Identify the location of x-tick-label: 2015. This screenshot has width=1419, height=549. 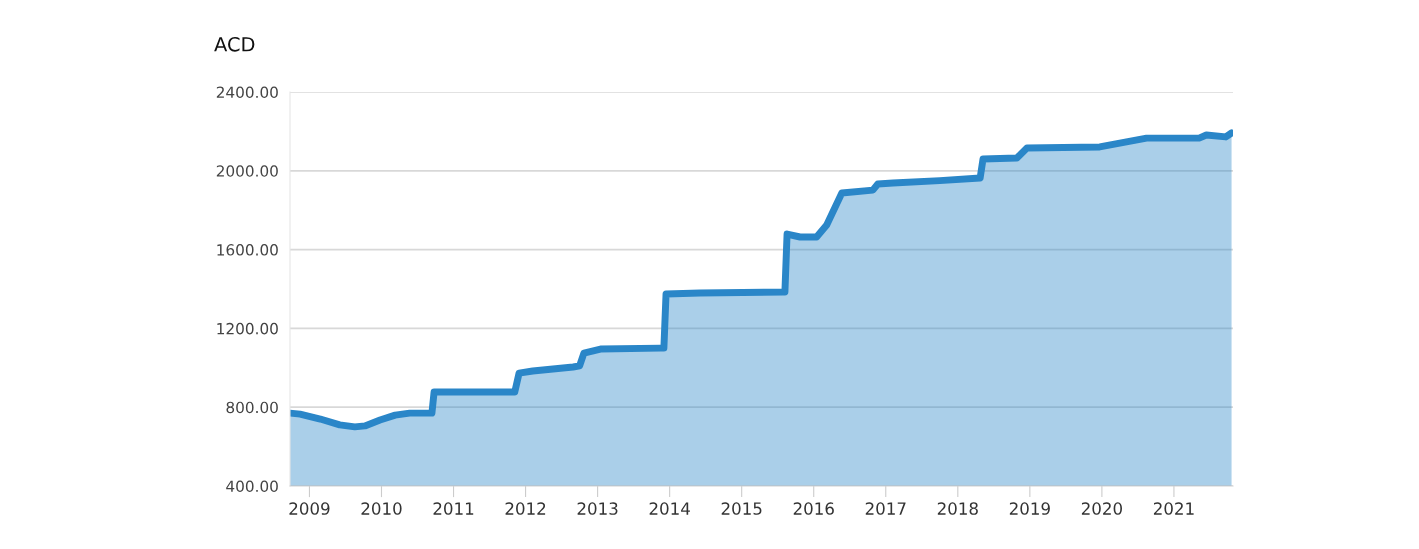
(741, 508).